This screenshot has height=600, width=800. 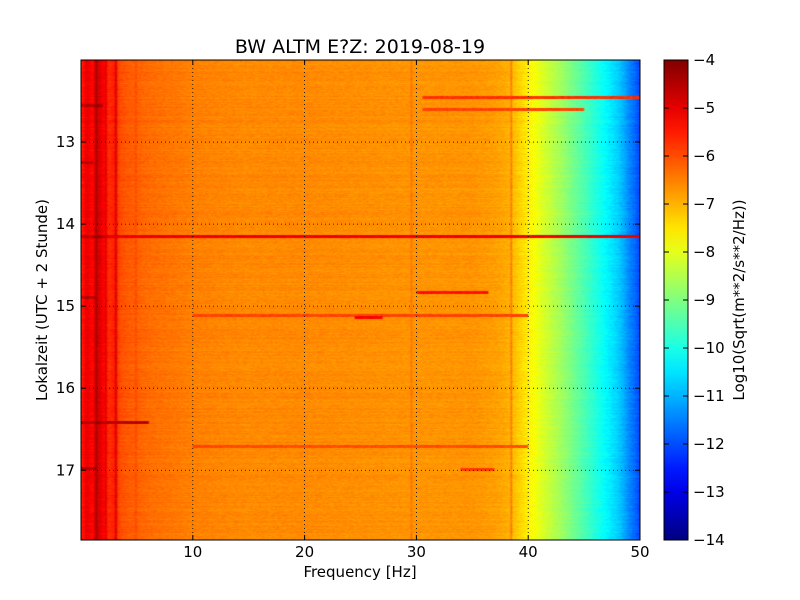 What do you see at coordinates (709, 444) in the screenshot?
I see `colorbar-tick-label: −12` at bounding box center [709, 444].